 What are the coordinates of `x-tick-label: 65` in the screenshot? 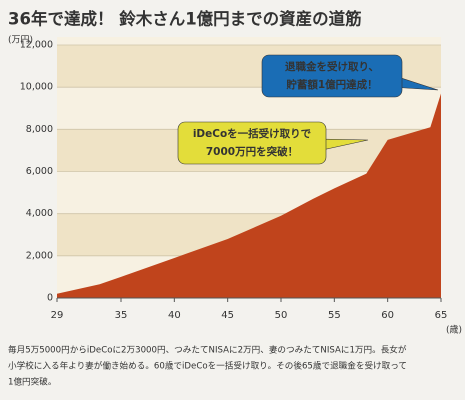 It's located at (441, 315).